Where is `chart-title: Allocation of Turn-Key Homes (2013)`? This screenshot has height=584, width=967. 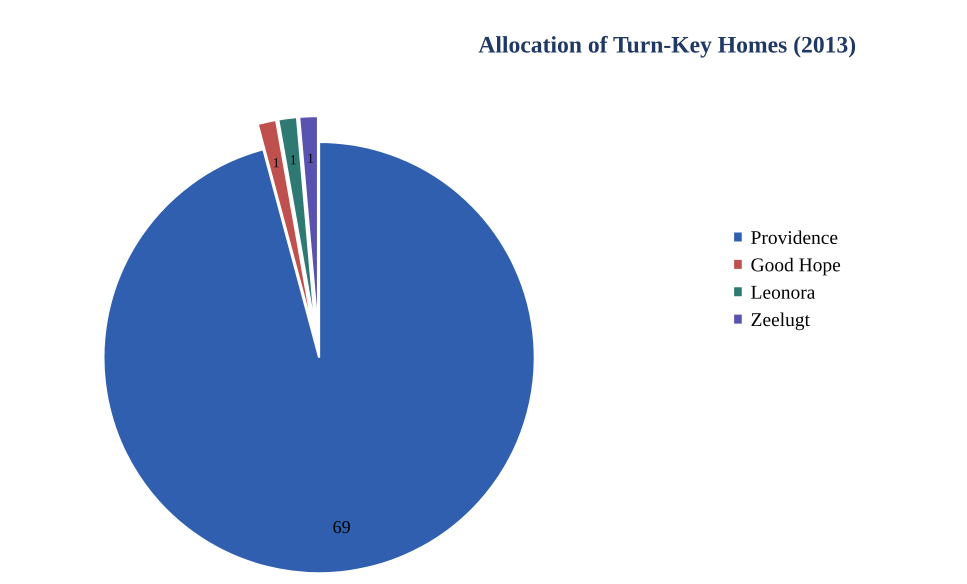
chart-title: Allocation of Turn-Key Homes (2013) is located at coordinates (667, 47).